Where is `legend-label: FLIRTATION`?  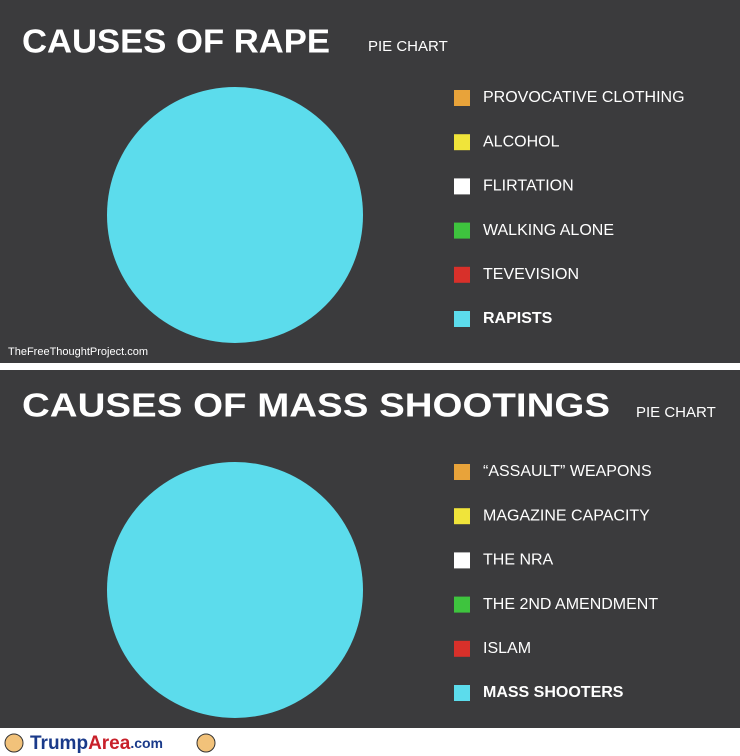 legend-label: FLIRTATION is located at coordinates (528, 186).